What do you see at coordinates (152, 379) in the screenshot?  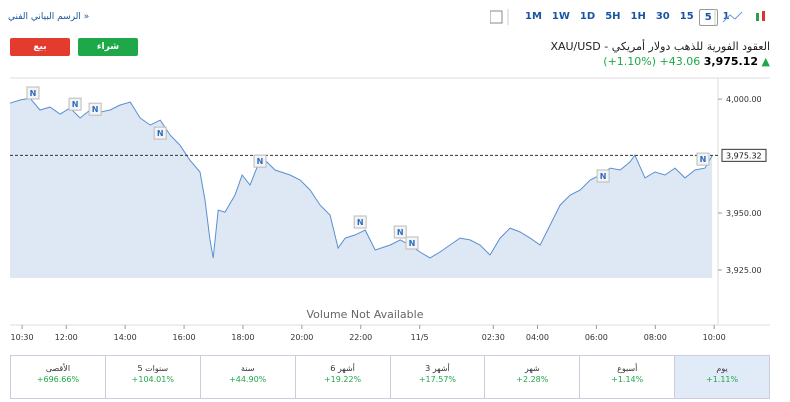 I see `perf-value: +104.01%` at bounding box center [152, 379].